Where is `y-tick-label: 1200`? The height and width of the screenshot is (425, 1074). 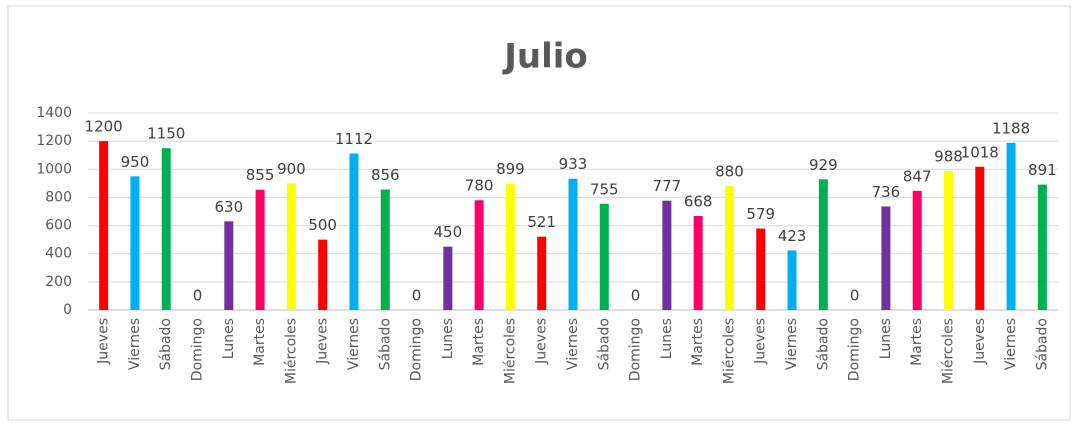
y-tick-label: 1200 is located at coordinates (54, 141).